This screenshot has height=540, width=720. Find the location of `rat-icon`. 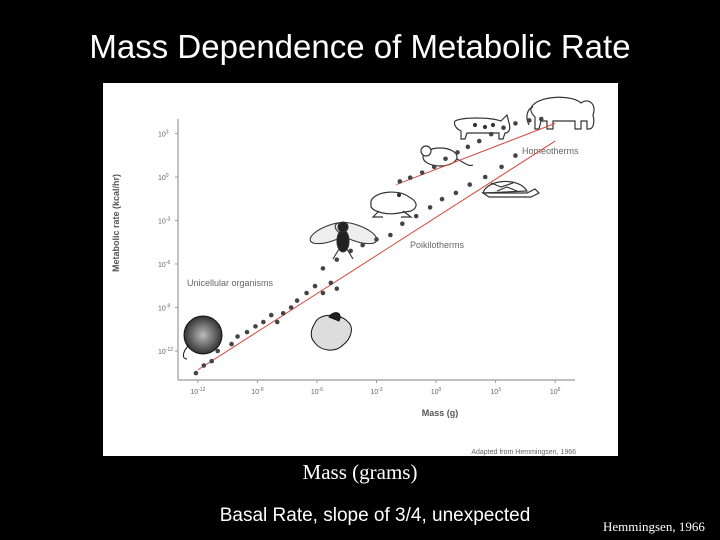

rat-icon is located at coordinates (447, 156).